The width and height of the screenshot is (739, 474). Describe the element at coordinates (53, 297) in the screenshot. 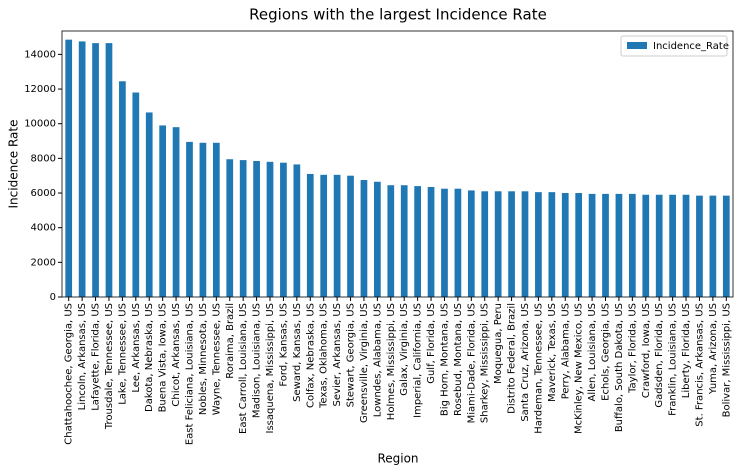

I see `y-tick-label: 0` at that location.